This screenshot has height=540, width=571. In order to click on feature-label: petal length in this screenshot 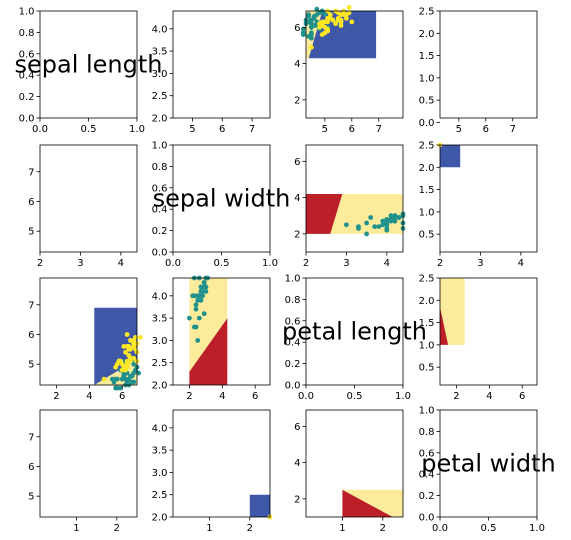, I will do `click(354, 332)`.